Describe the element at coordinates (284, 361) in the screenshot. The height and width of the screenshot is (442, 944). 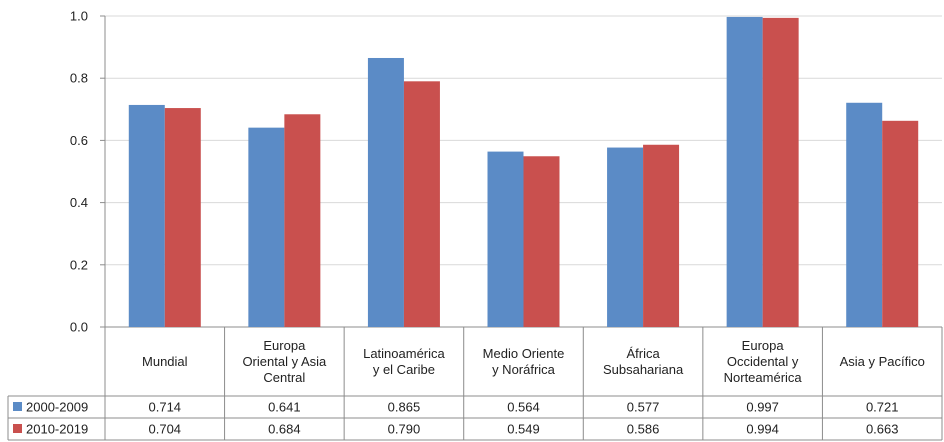
I see `category-label: Oriental y Asia` at that location.